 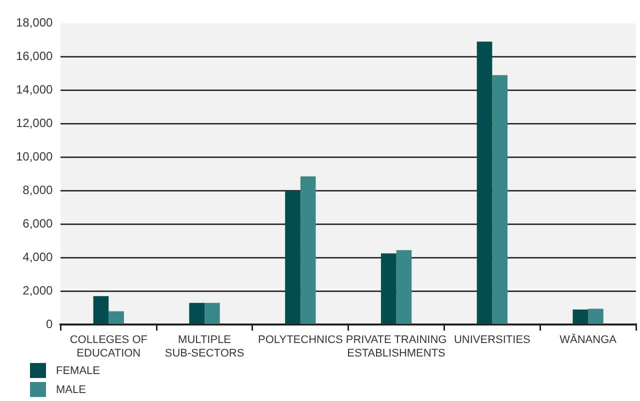 What do you see at coordinates (204, 347) in the screenshot?
I see `x-tick-label: MULTIPLE SUB-SECTORS` at bounding box center [204, 347].